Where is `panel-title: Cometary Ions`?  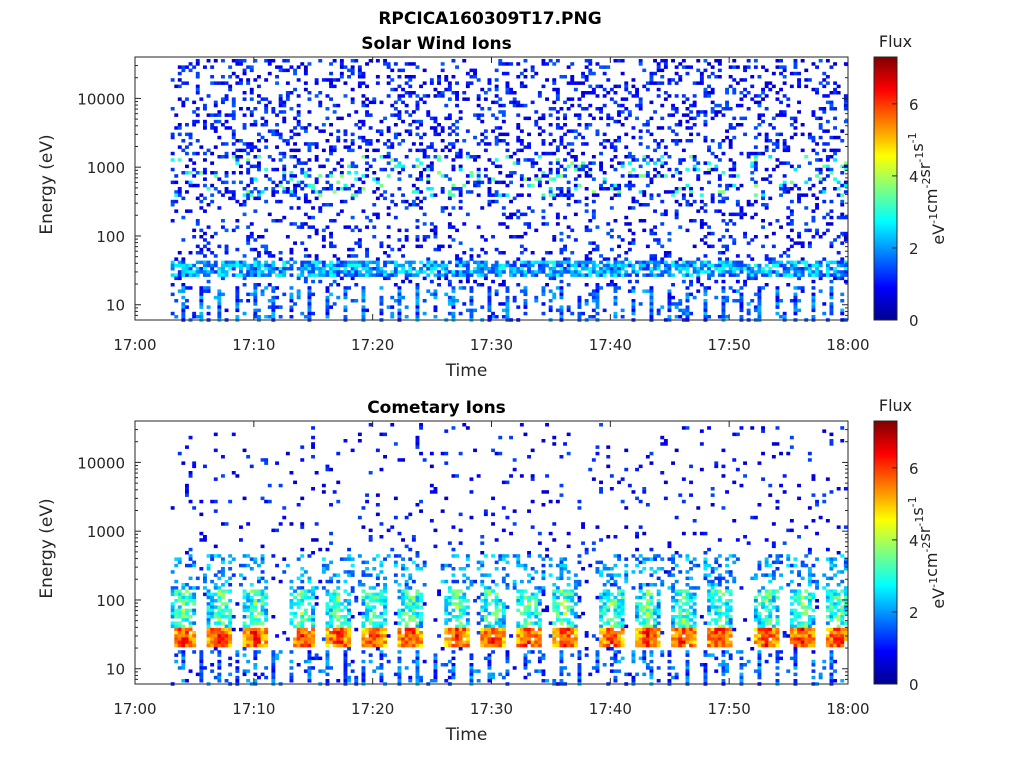
panel-title: Cometary Ions is located at coordinates (436, 408).